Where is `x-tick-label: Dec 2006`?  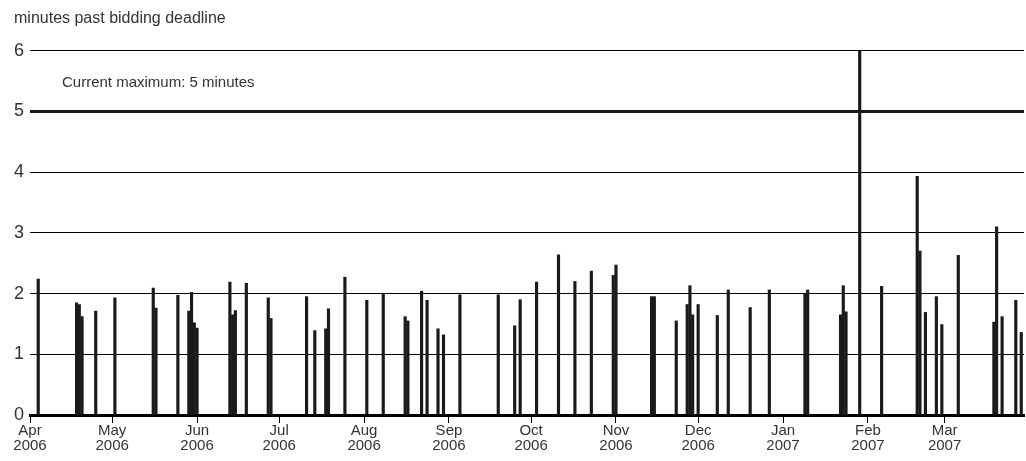
x-tick-label: Dec 2006 is located at coordinates (698, 436).